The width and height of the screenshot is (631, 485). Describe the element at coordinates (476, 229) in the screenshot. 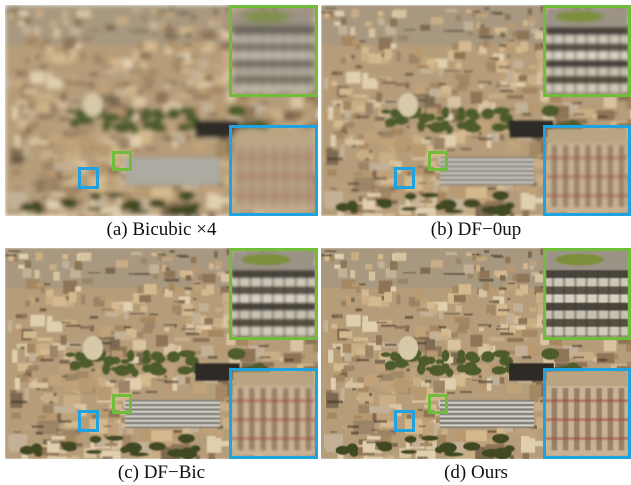

I see `caption-b: (b) DF−0up` at that location.